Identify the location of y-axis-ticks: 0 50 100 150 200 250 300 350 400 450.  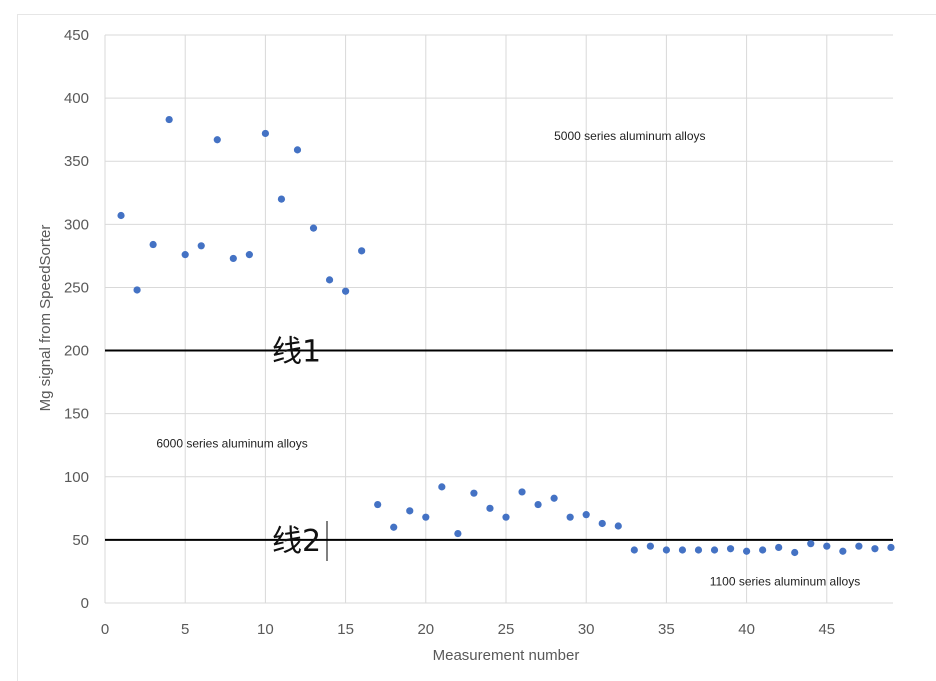
(76, 319).